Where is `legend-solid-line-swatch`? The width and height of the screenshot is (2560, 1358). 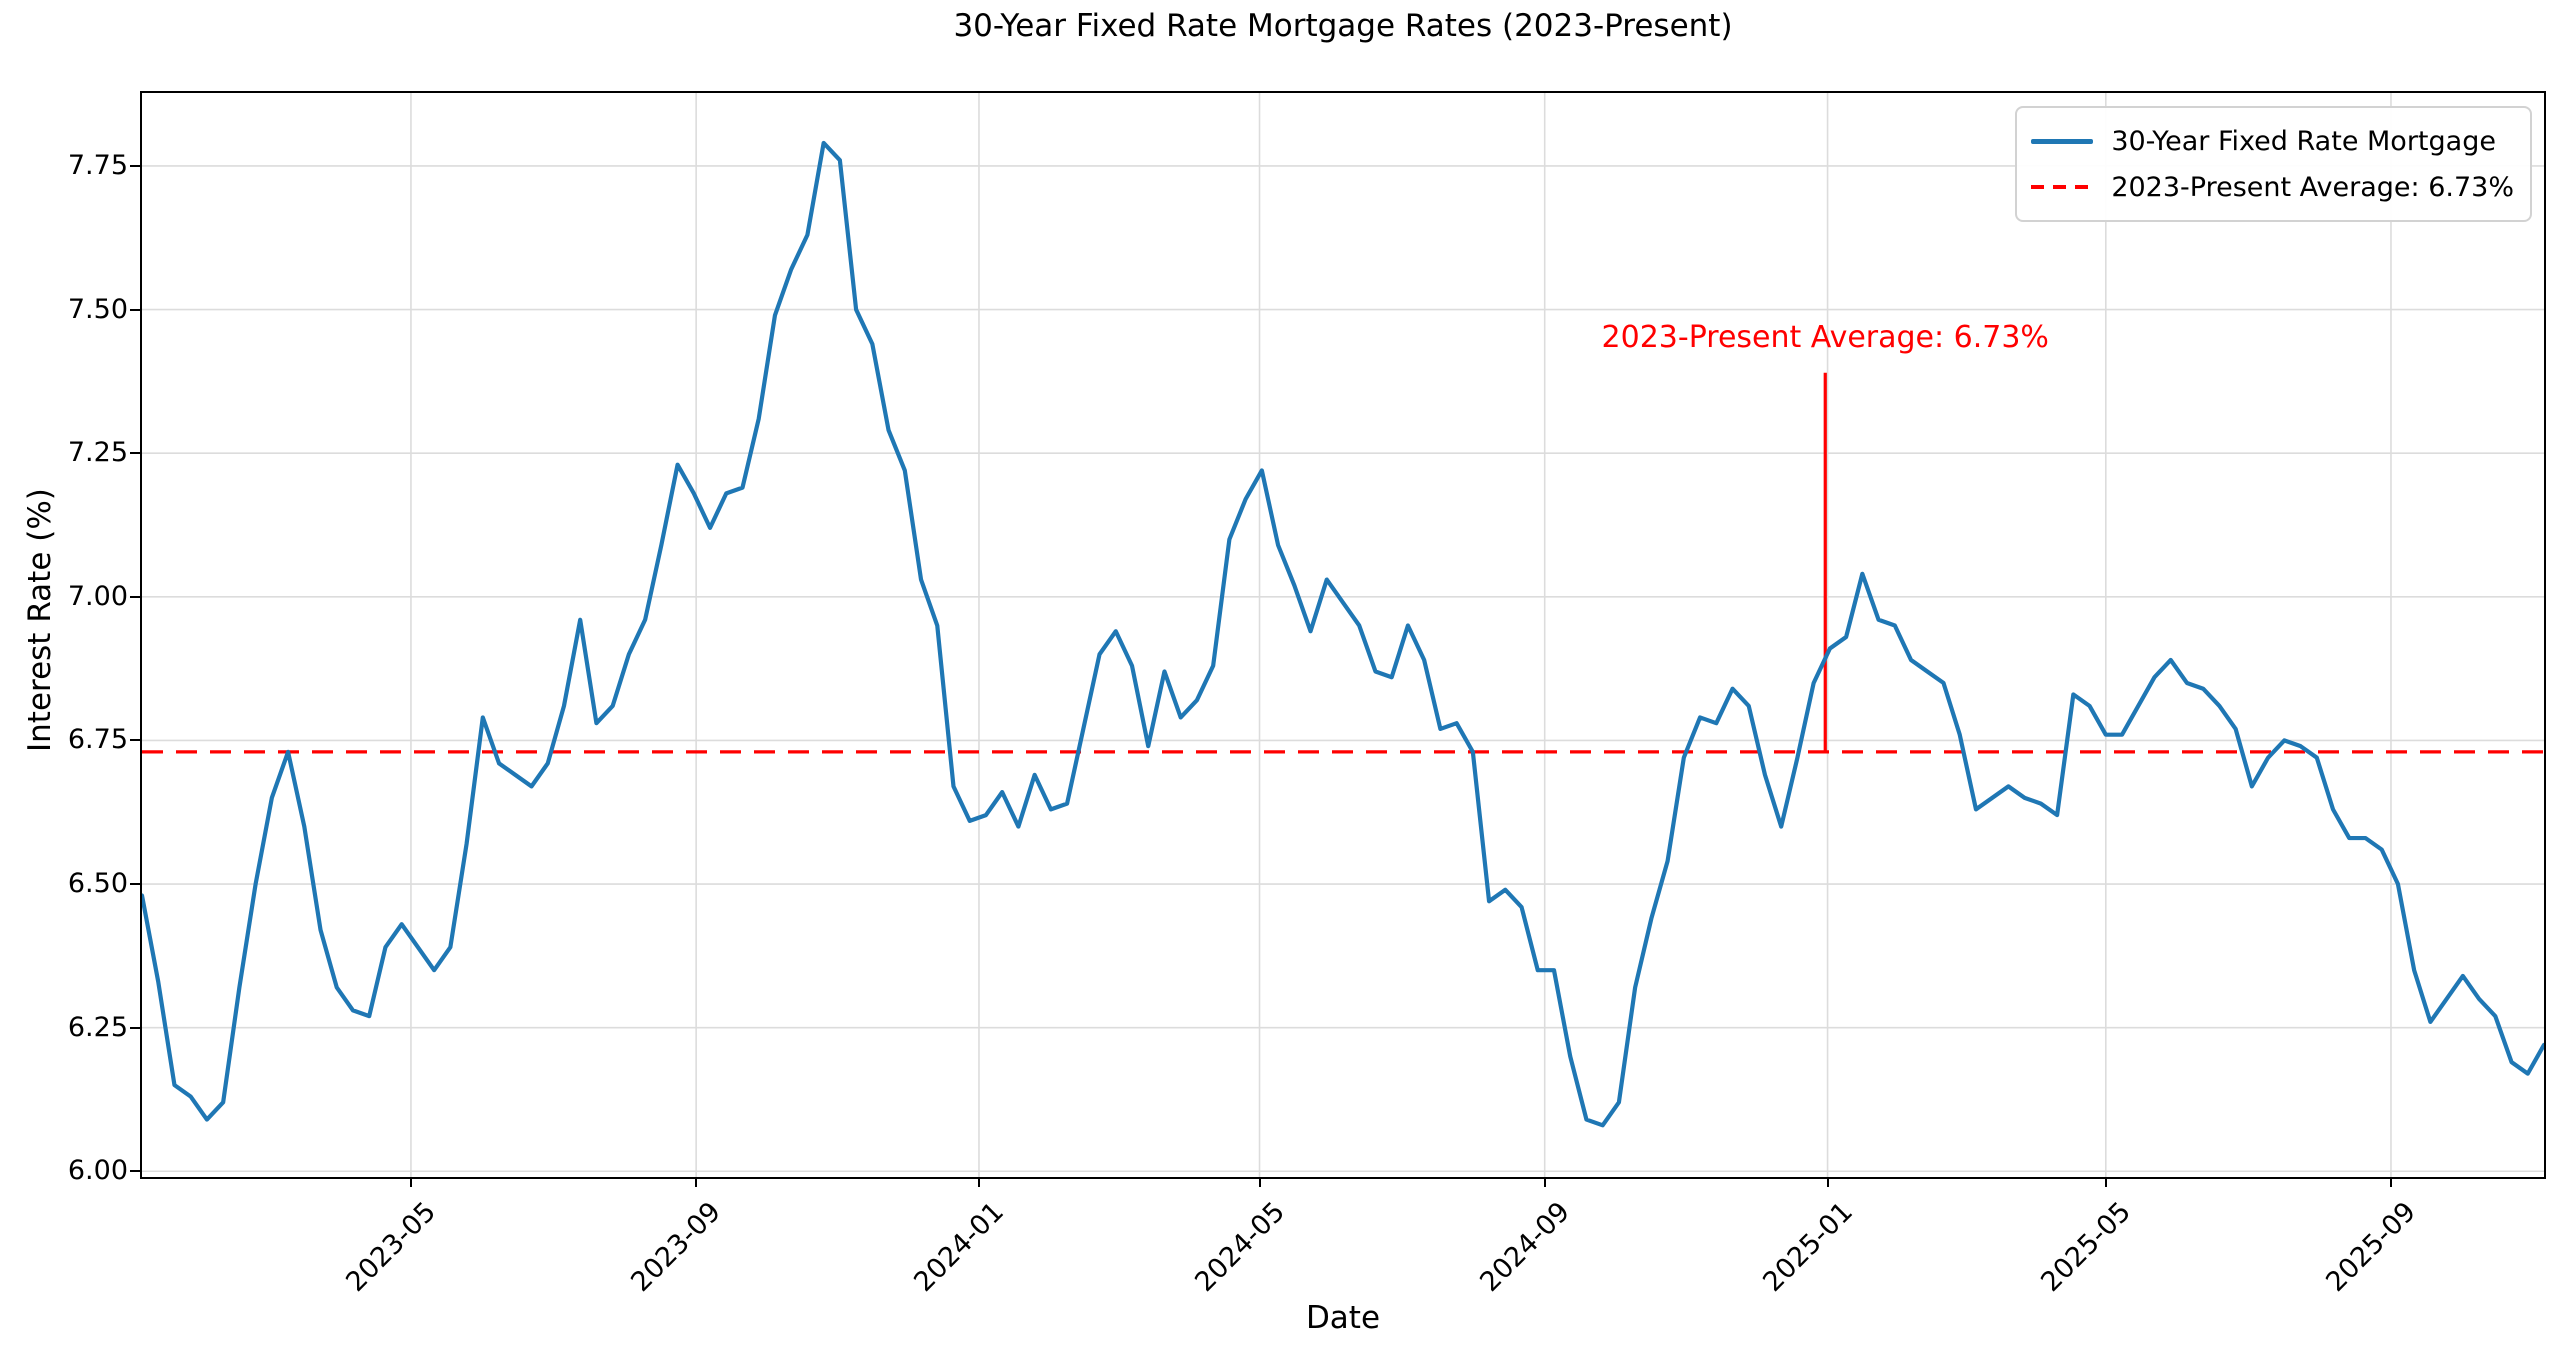 legend-solid-line-swatch is located at coordinates (2062, 141).